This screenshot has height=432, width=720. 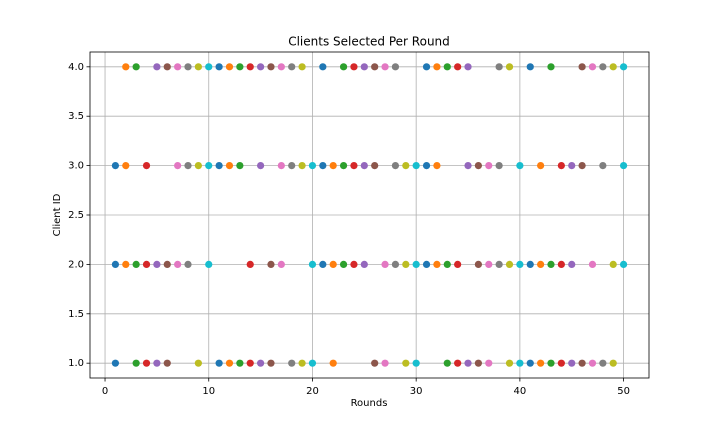 I want to click on chart-title: Clients Selected Per Round, so click(x=369, y=42).